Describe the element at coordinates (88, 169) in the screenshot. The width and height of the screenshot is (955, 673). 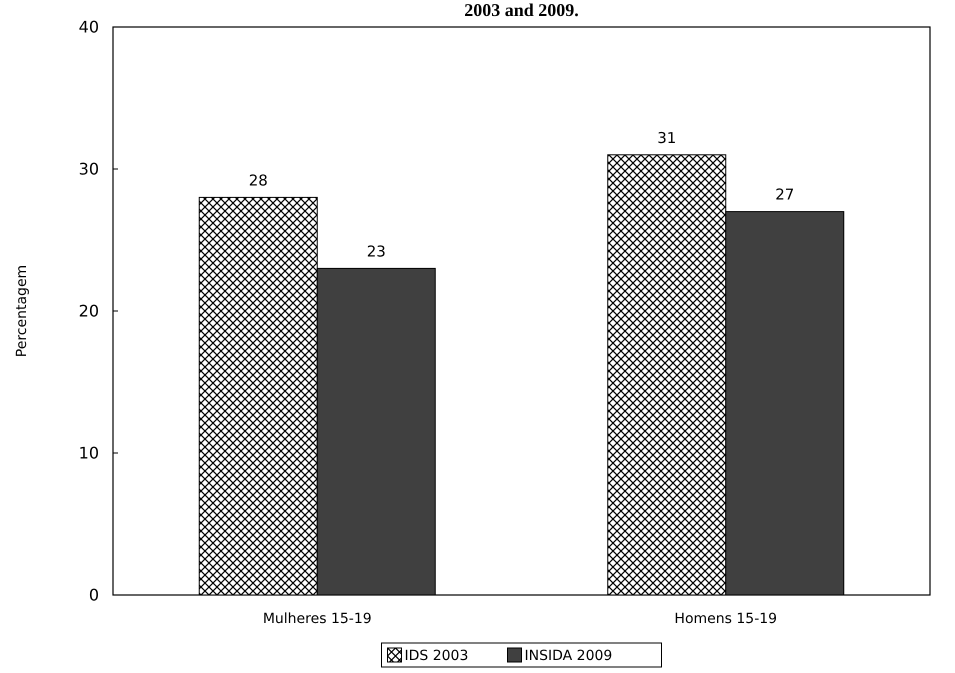
I see `y-tick-label: 30` at that location.